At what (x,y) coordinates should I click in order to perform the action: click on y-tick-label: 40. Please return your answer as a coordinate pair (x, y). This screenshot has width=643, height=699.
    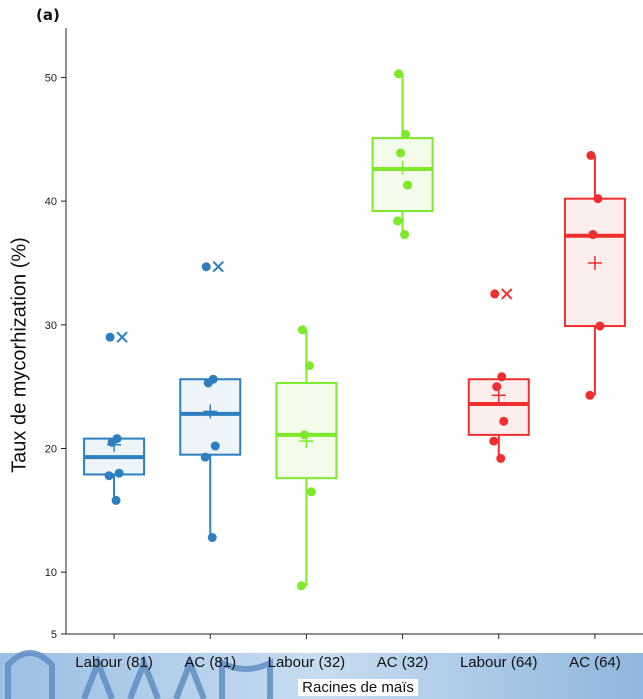
    Looking at the image, I should click on (51, 202).